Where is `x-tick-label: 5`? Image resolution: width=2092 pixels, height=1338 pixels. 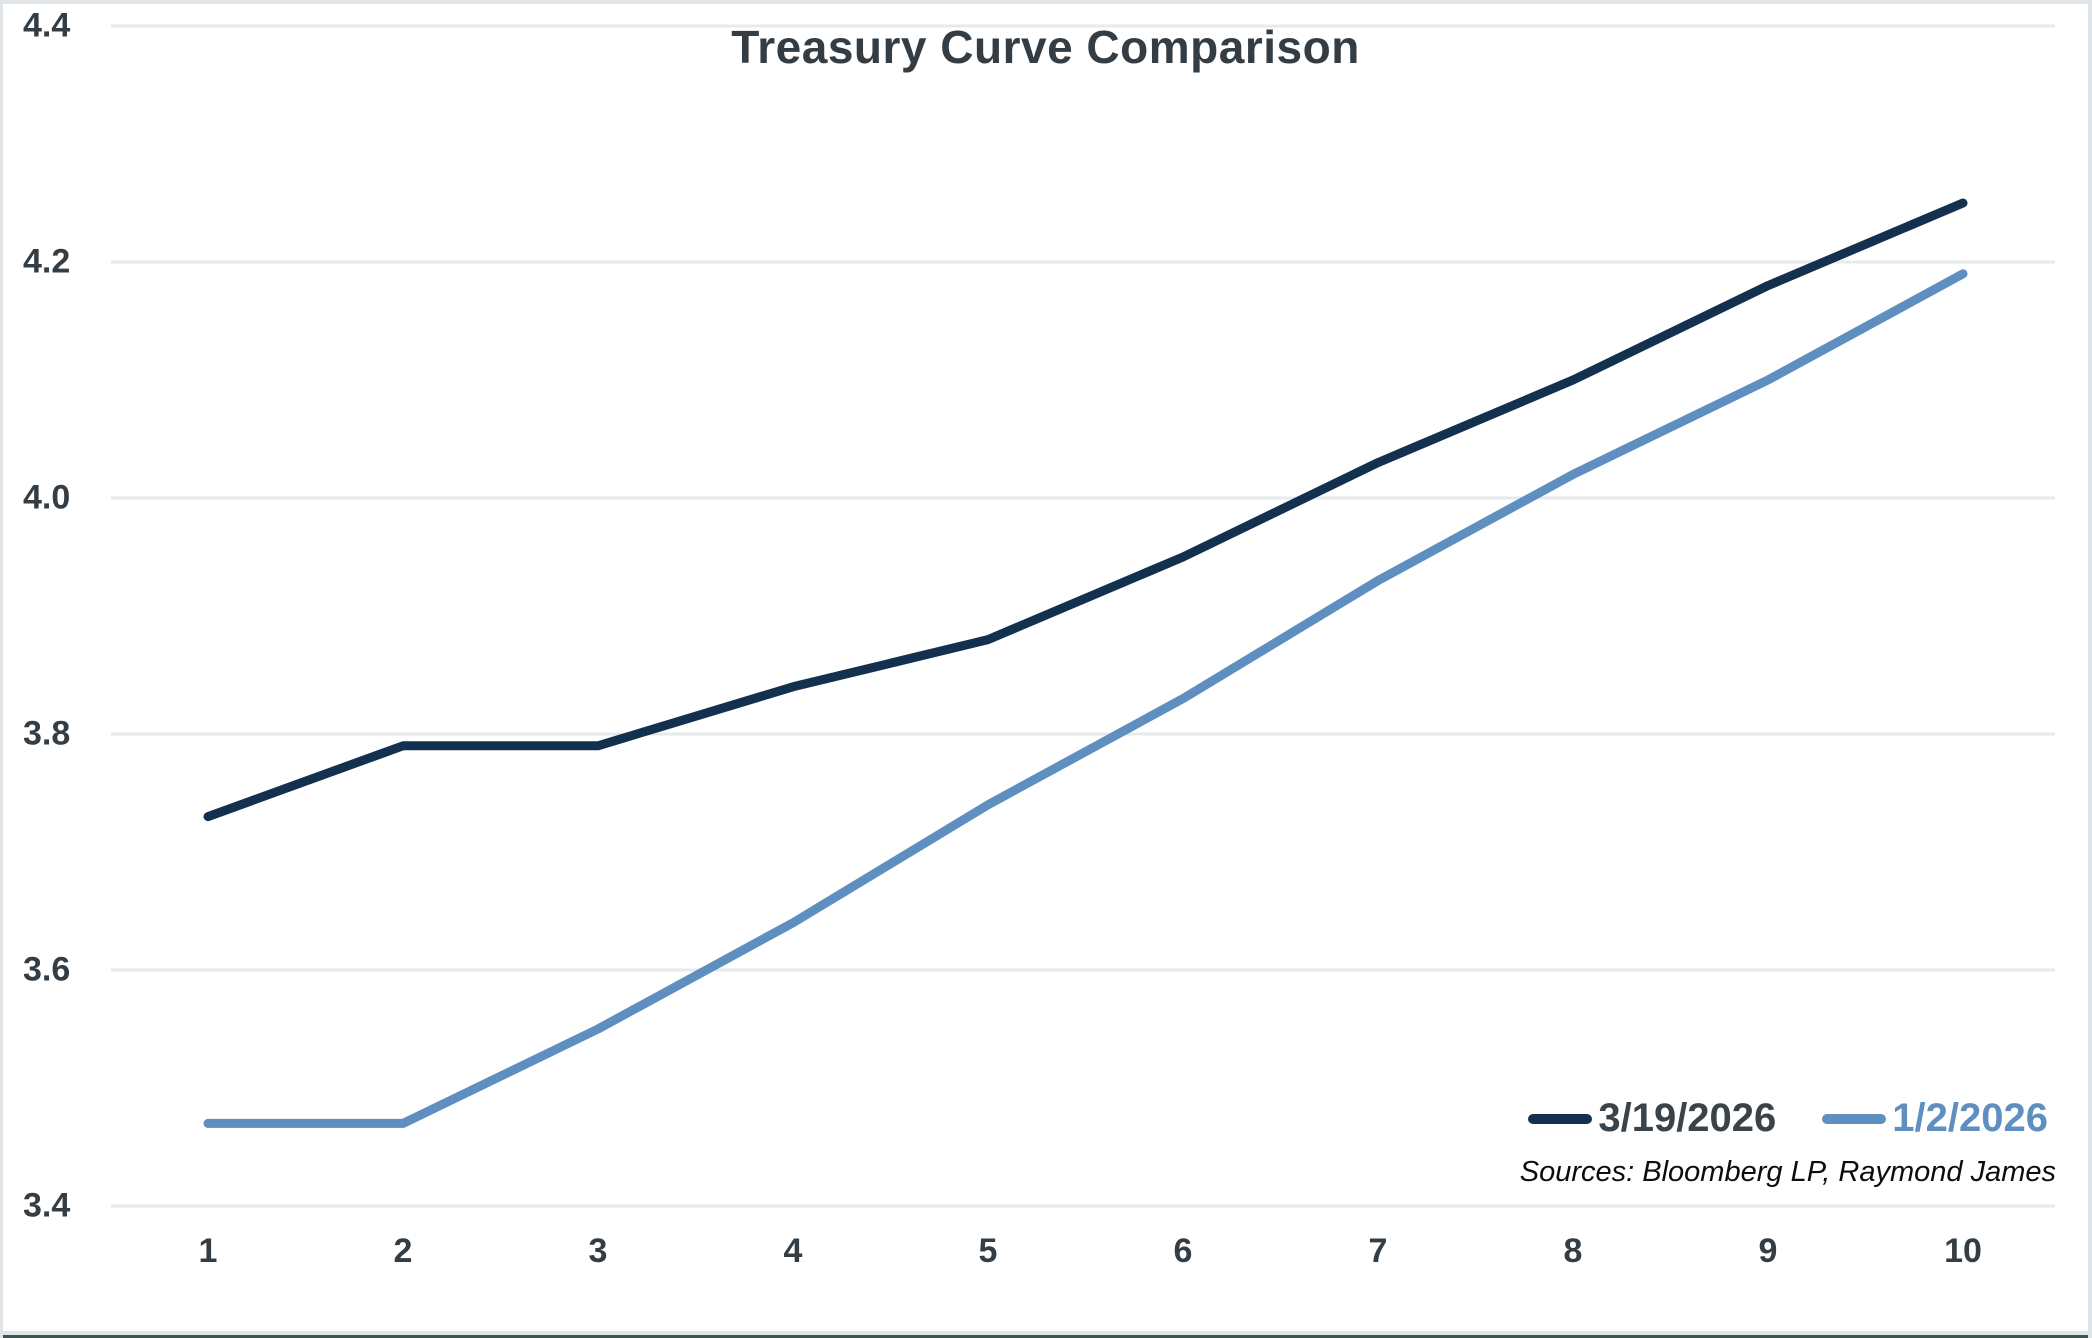
x-tick-label: 5 is located at coordinates (988, 1251).